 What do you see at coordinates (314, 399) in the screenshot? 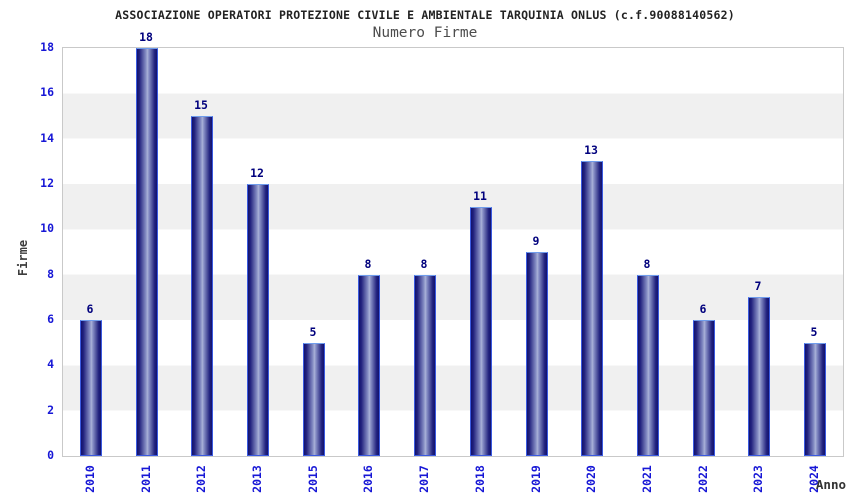
I see `bar-2015` at bounding box center [314, 399].